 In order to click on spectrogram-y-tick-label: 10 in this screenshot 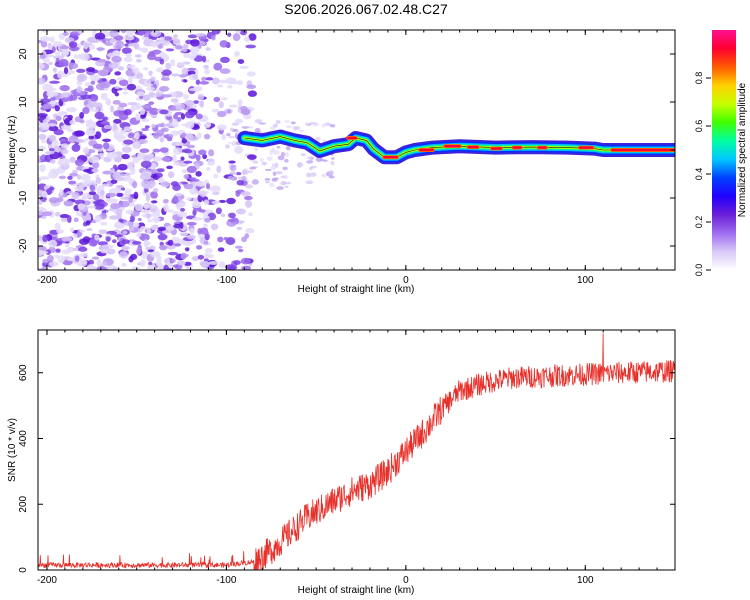, I will do `click(23, 102)`.